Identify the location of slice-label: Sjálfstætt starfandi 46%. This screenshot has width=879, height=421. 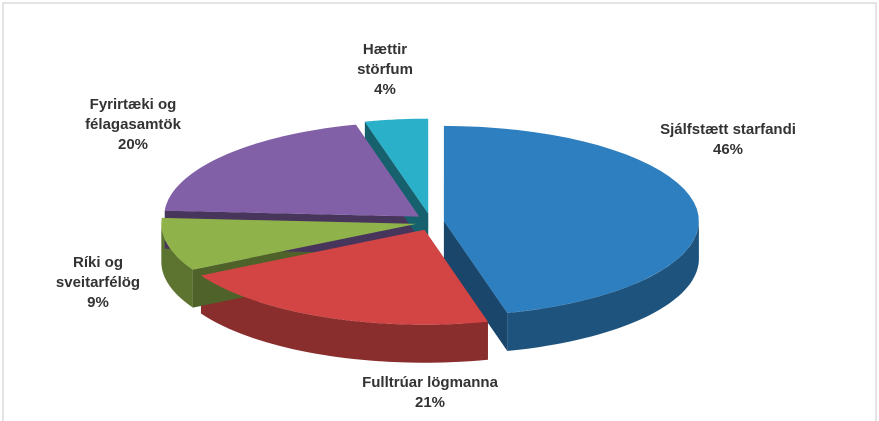
(728, 140).